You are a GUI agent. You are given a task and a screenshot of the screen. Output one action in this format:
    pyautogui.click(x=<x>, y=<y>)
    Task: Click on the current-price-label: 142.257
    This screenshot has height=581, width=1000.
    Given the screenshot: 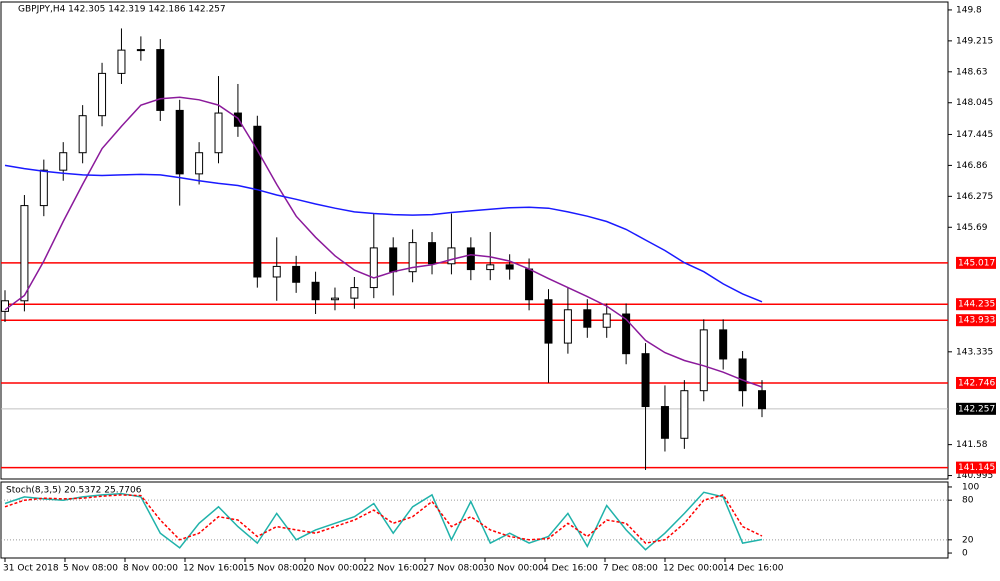 What is the action you would take?
    pyautogui.click(x=976, y=409)
    